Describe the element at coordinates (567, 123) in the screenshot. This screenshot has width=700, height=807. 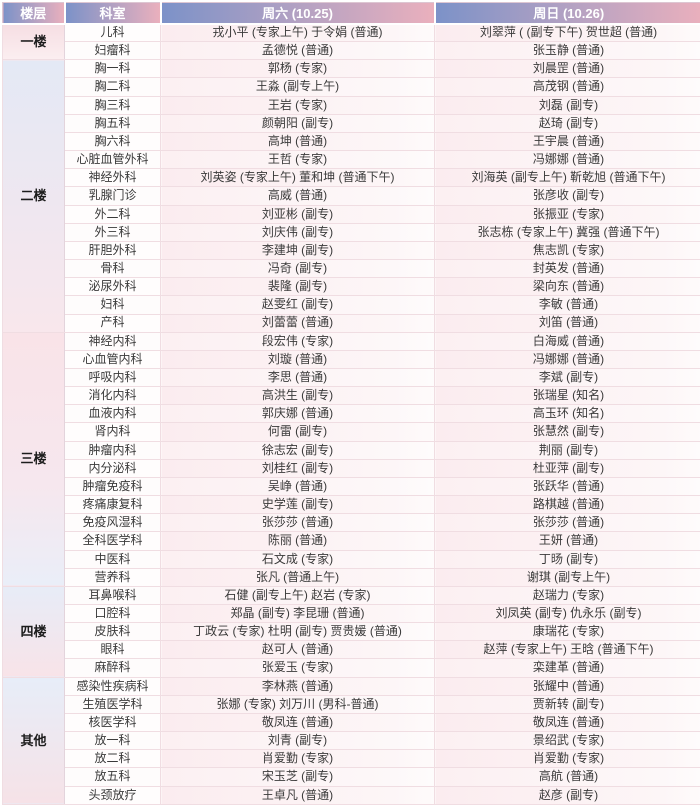
I see `sunday-cell: 赵琦 (副专)` at that location.